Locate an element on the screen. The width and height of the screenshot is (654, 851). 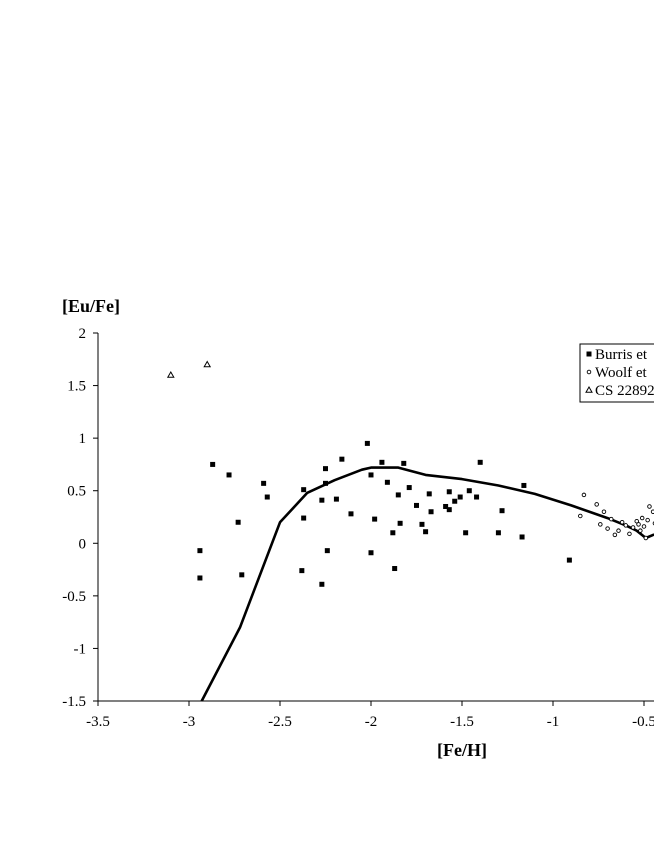
y-tick-label: -1.5 is located at coordinates (74, 702).